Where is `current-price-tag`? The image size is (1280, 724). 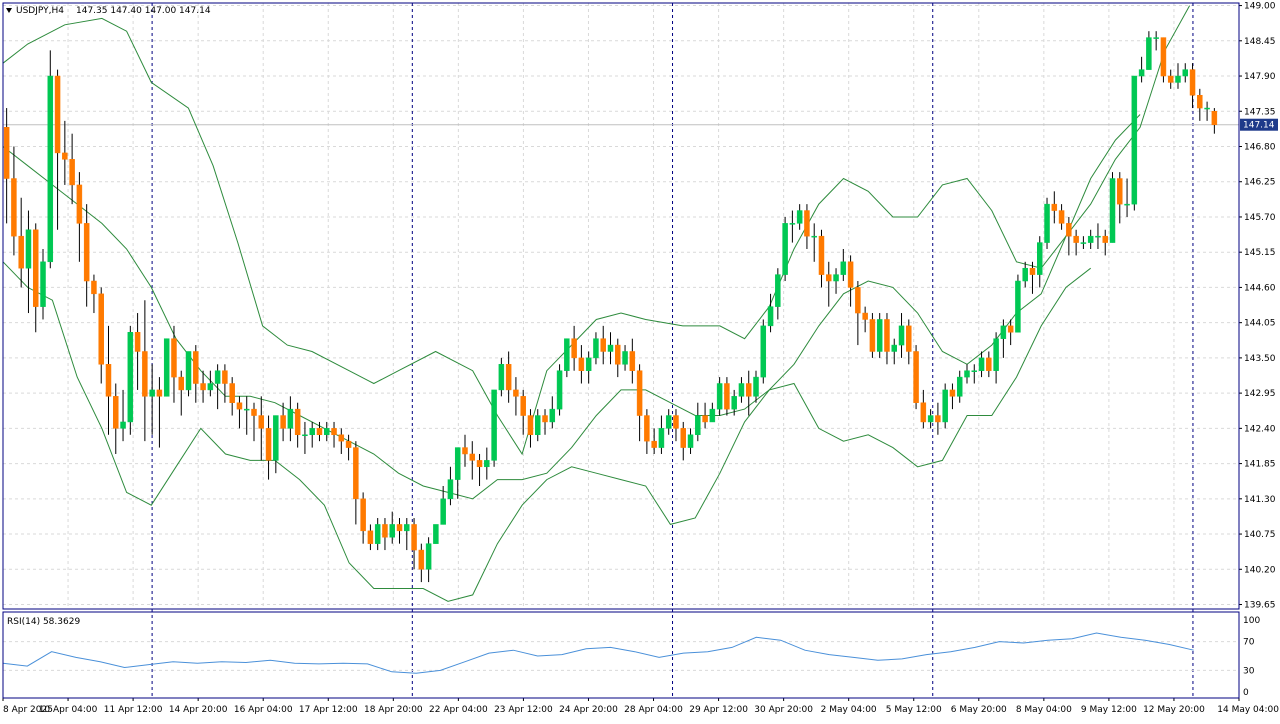
current-price-tag is located at coordinates (1259, 124).